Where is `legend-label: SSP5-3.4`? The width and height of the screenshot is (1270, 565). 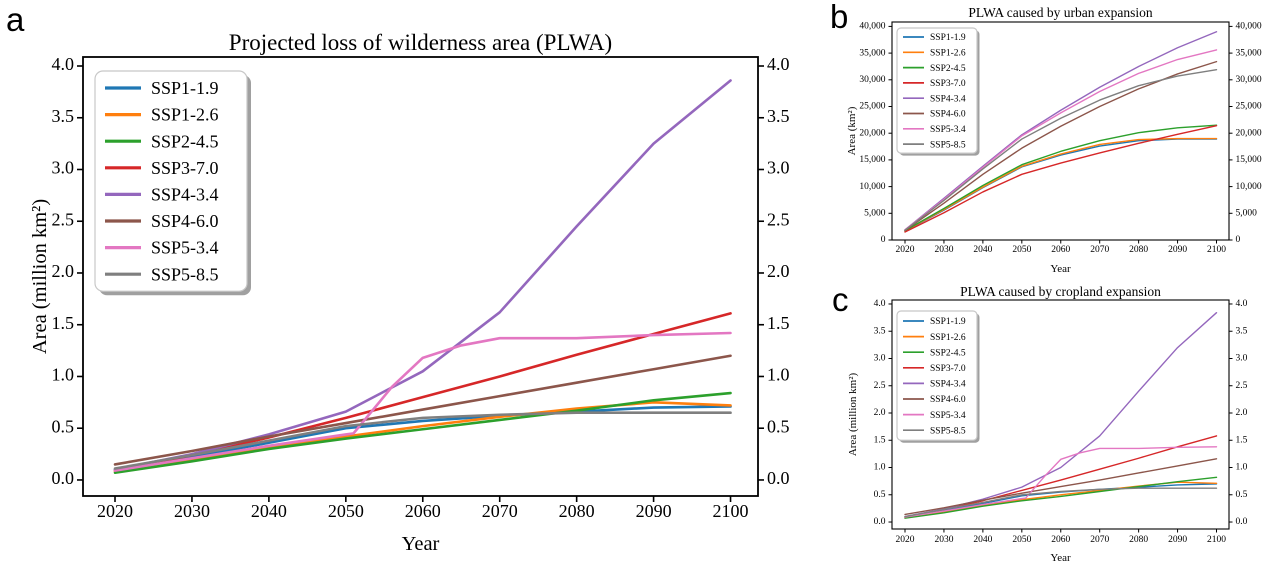 legend-label: SSP5-3.4 is located at coordinates (948, 416).